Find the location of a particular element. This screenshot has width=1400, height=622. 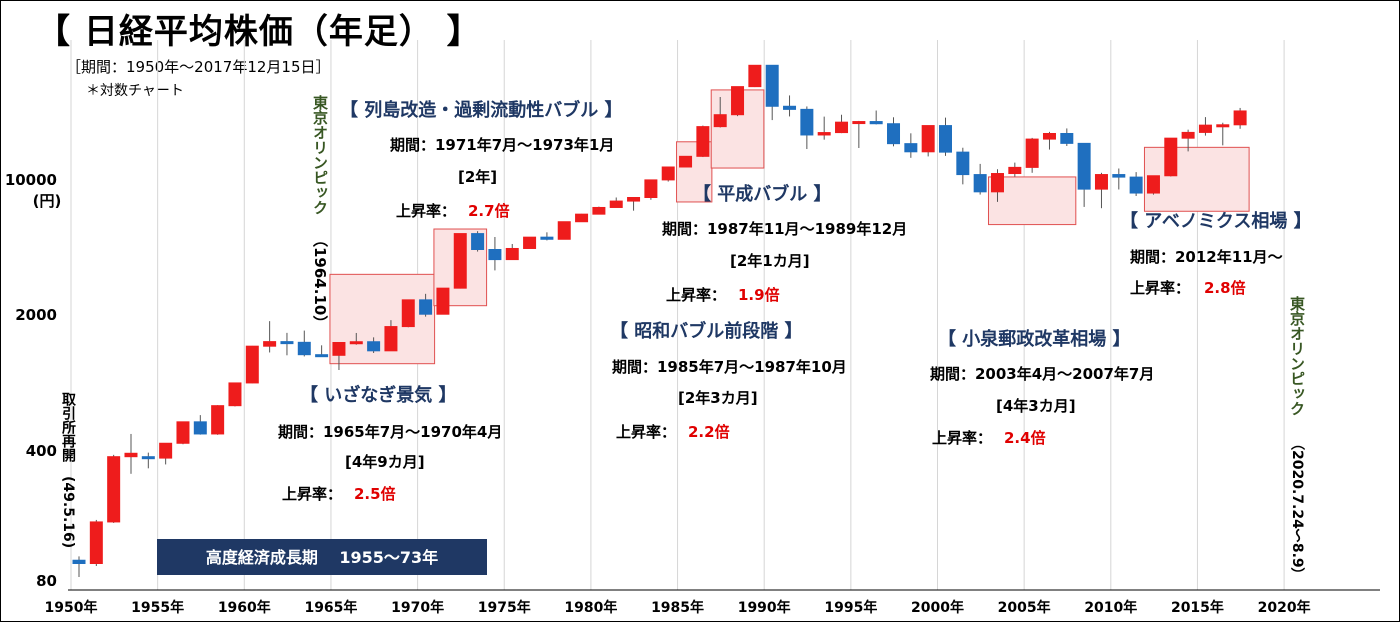

annotation-title: 【 平成バブル 】 is located at coordinates (762, 194).